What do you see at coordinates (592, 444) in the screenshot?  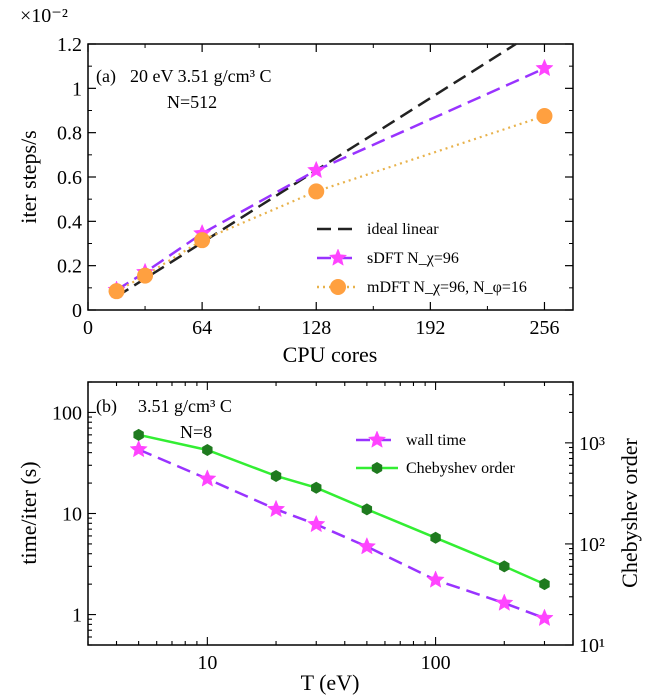 I see `y2-tick-label-b: 10³` at bounding box center [592, 444].